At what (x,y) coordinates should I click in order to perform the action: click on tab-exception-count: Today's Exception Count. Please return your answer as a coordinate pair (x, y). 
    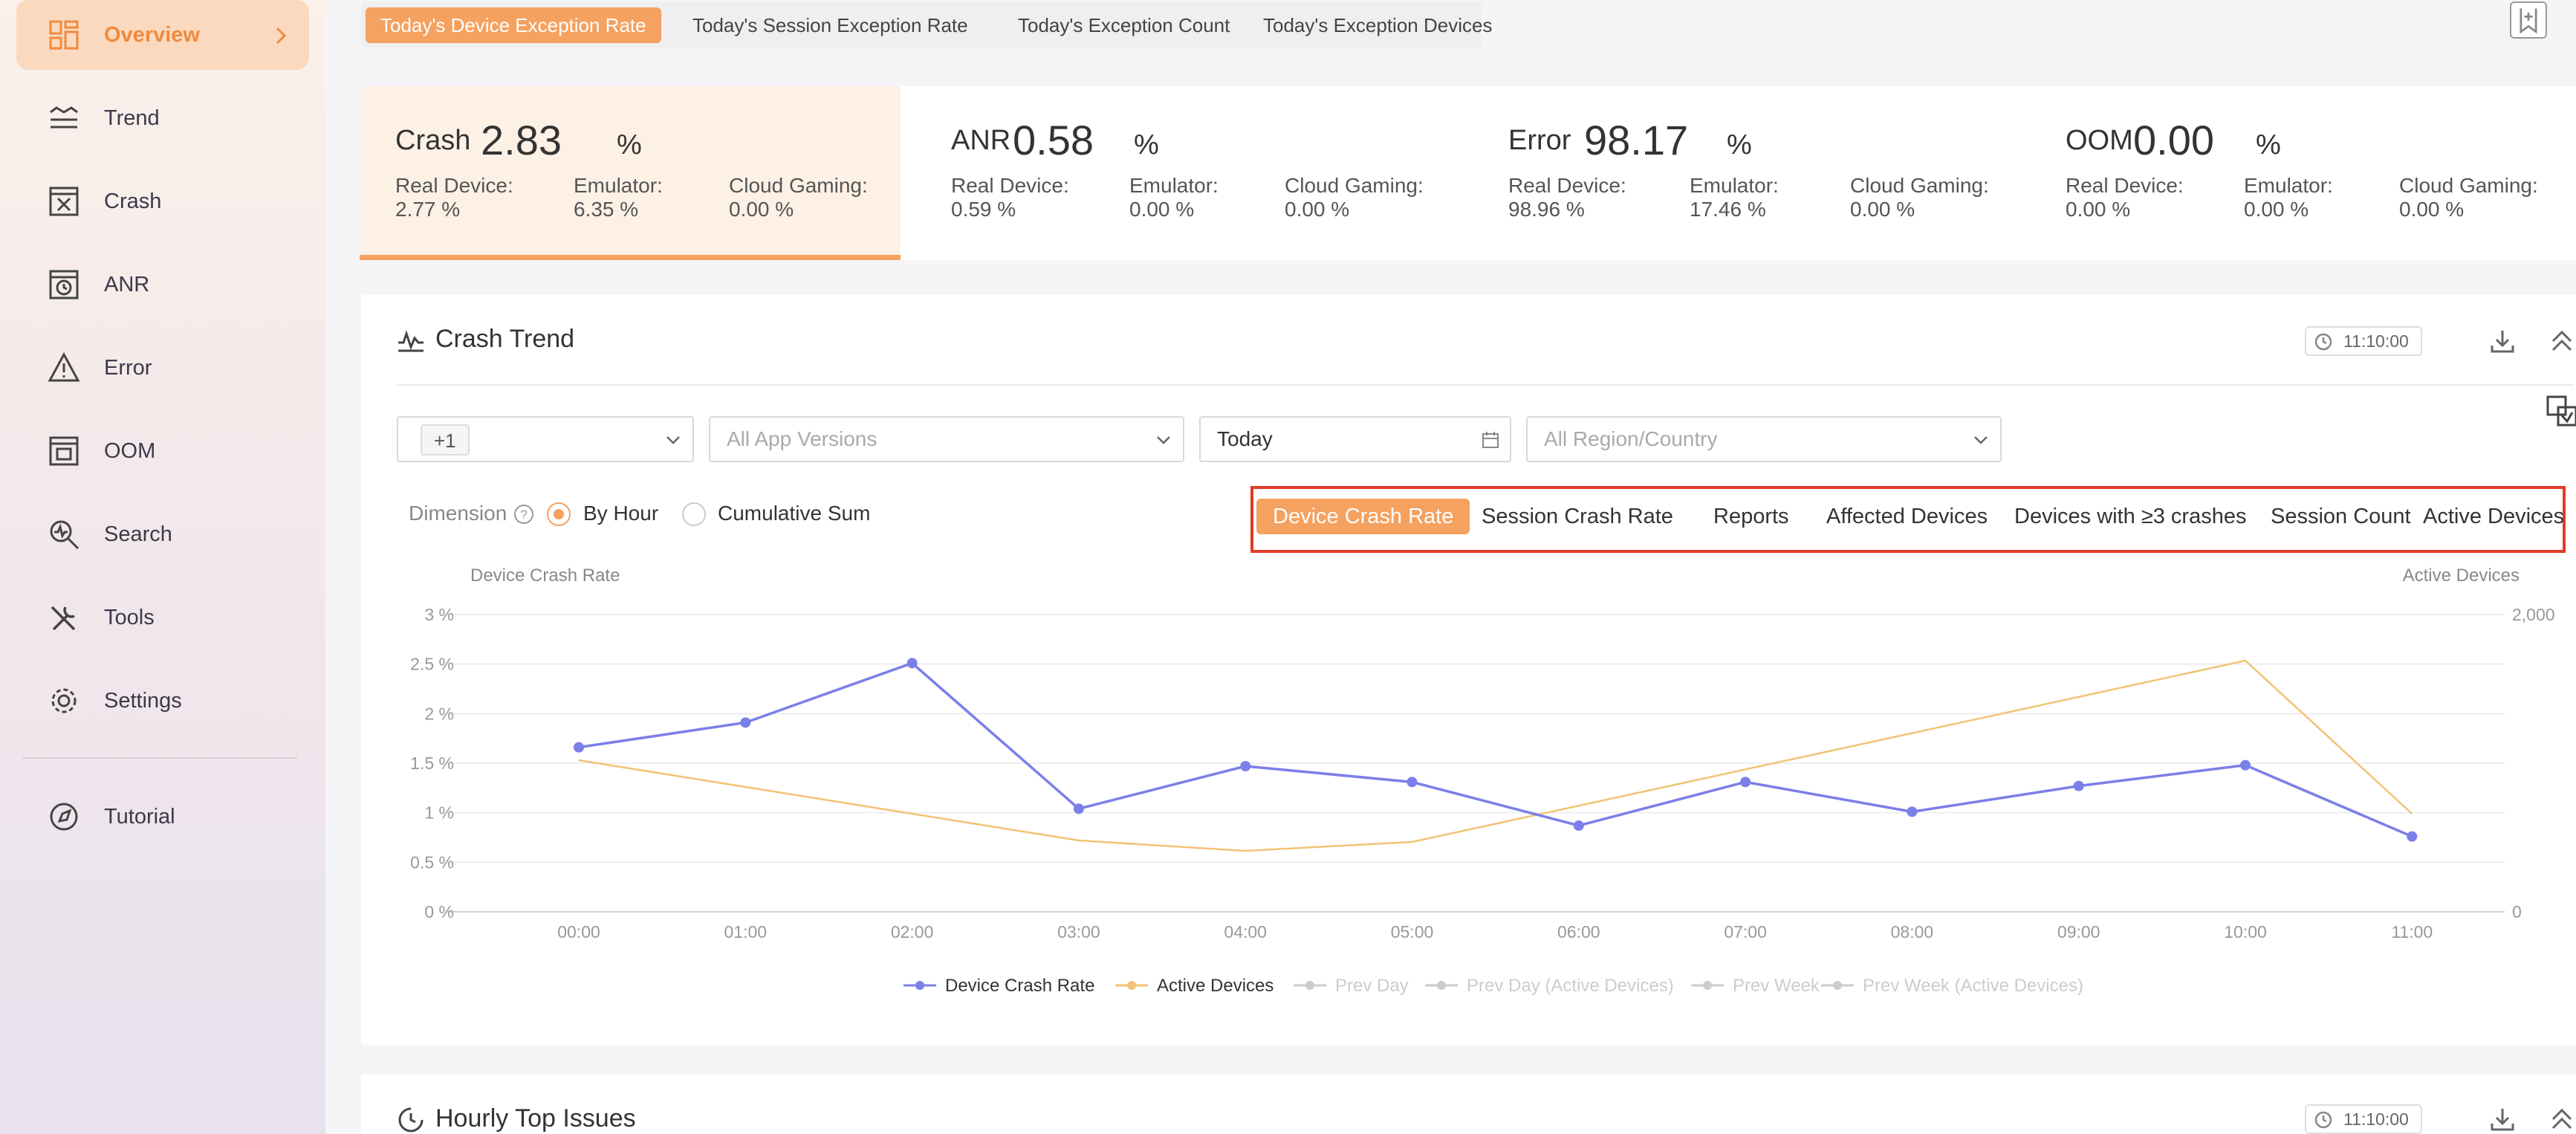
    Looking at the image, I should click on (1124, 25).